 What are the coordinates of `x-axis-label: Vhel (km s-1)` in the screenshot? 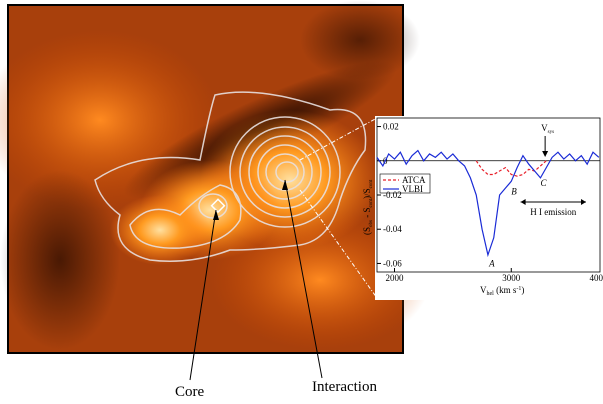 It's located at (502, 291).